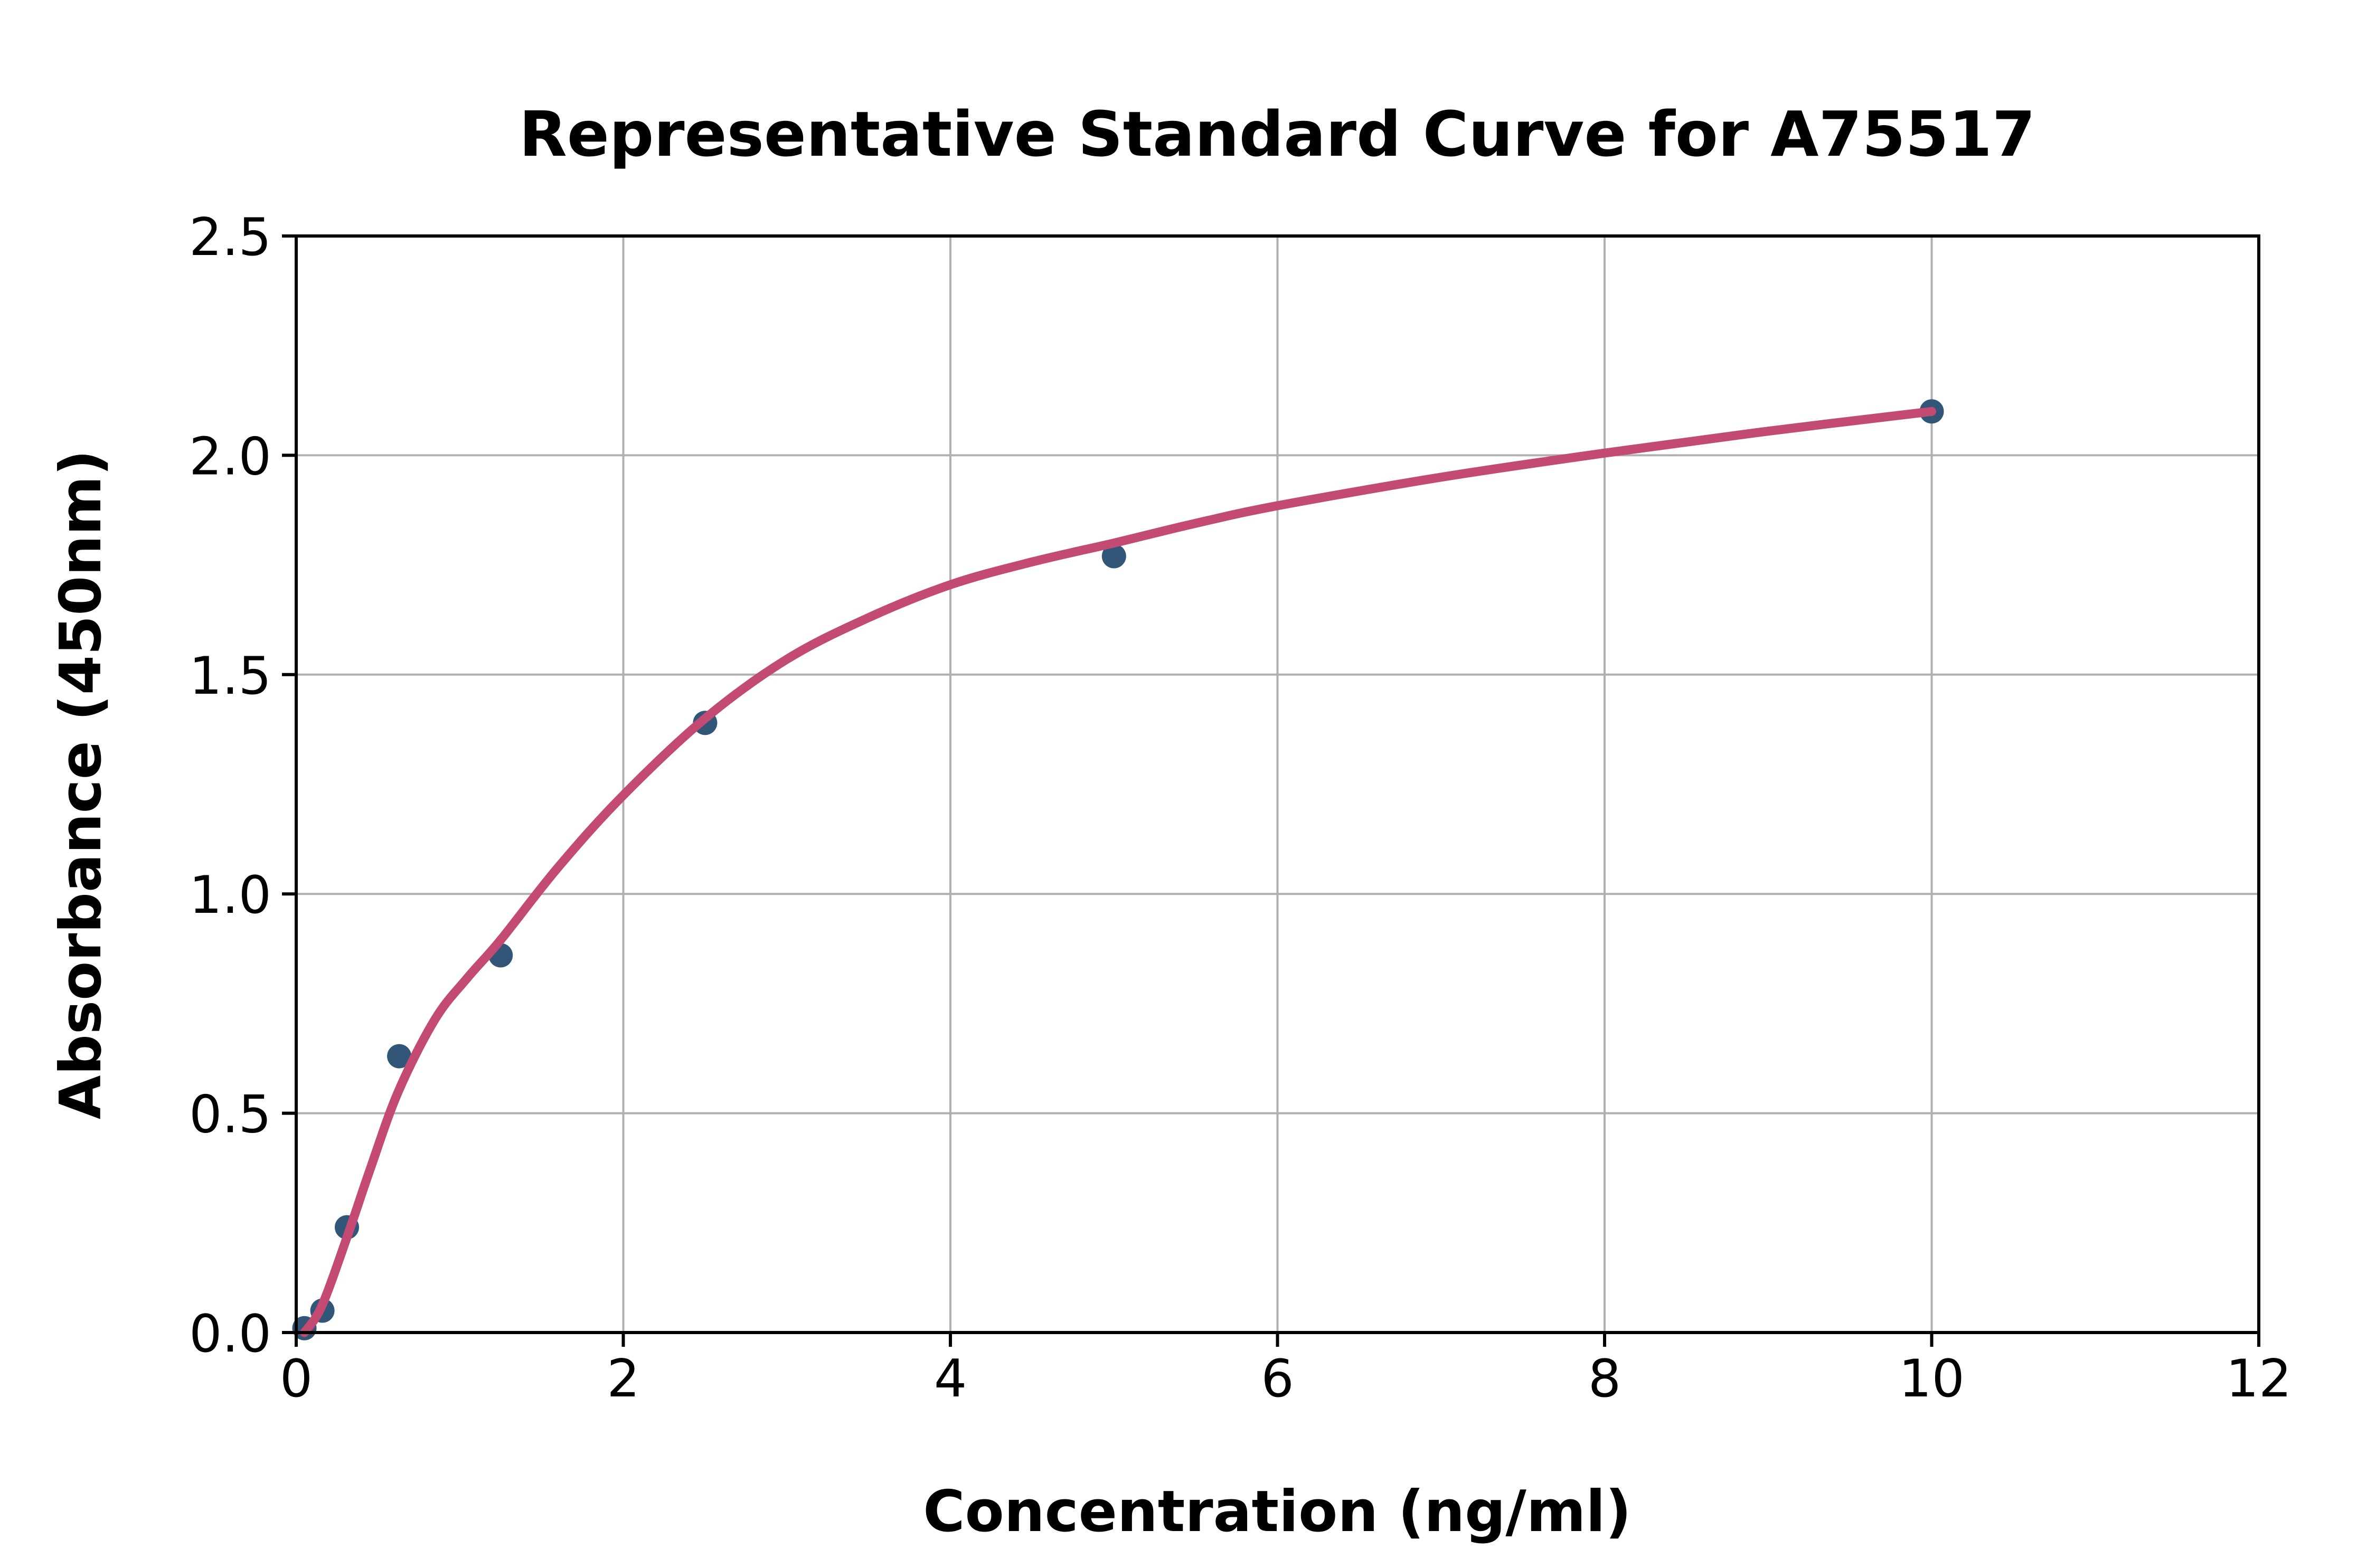  Describe the element at coordinates (1277, 134) in the screenshot. I see `chart-title: Representative Standard Curve for A75517` at that location.